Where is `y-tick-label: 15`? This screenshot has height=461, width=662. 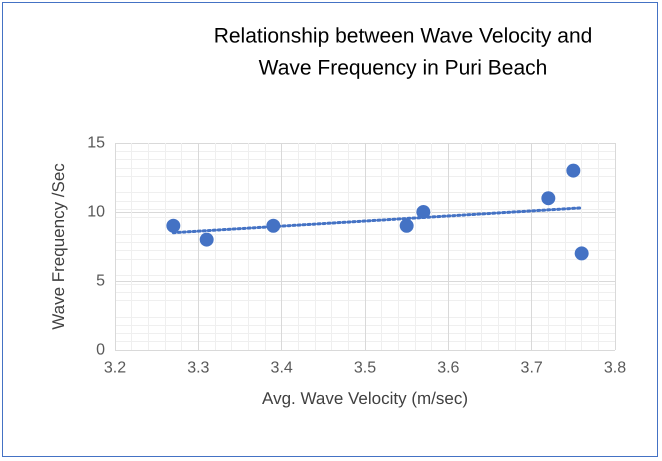
y-tick-label: 15 is located at coordinates (96, 143).